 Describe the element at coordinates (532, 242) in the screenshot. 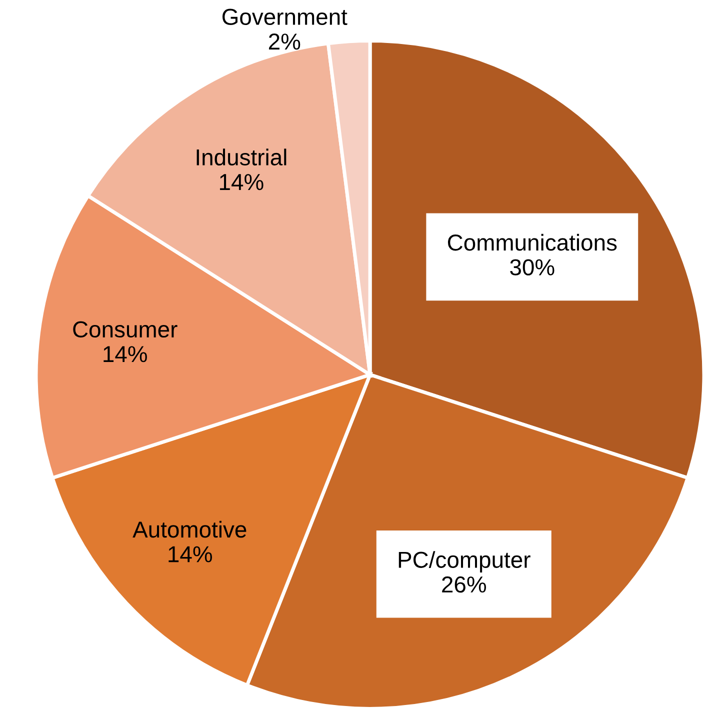

I see `slice-label: Communications` at that location.